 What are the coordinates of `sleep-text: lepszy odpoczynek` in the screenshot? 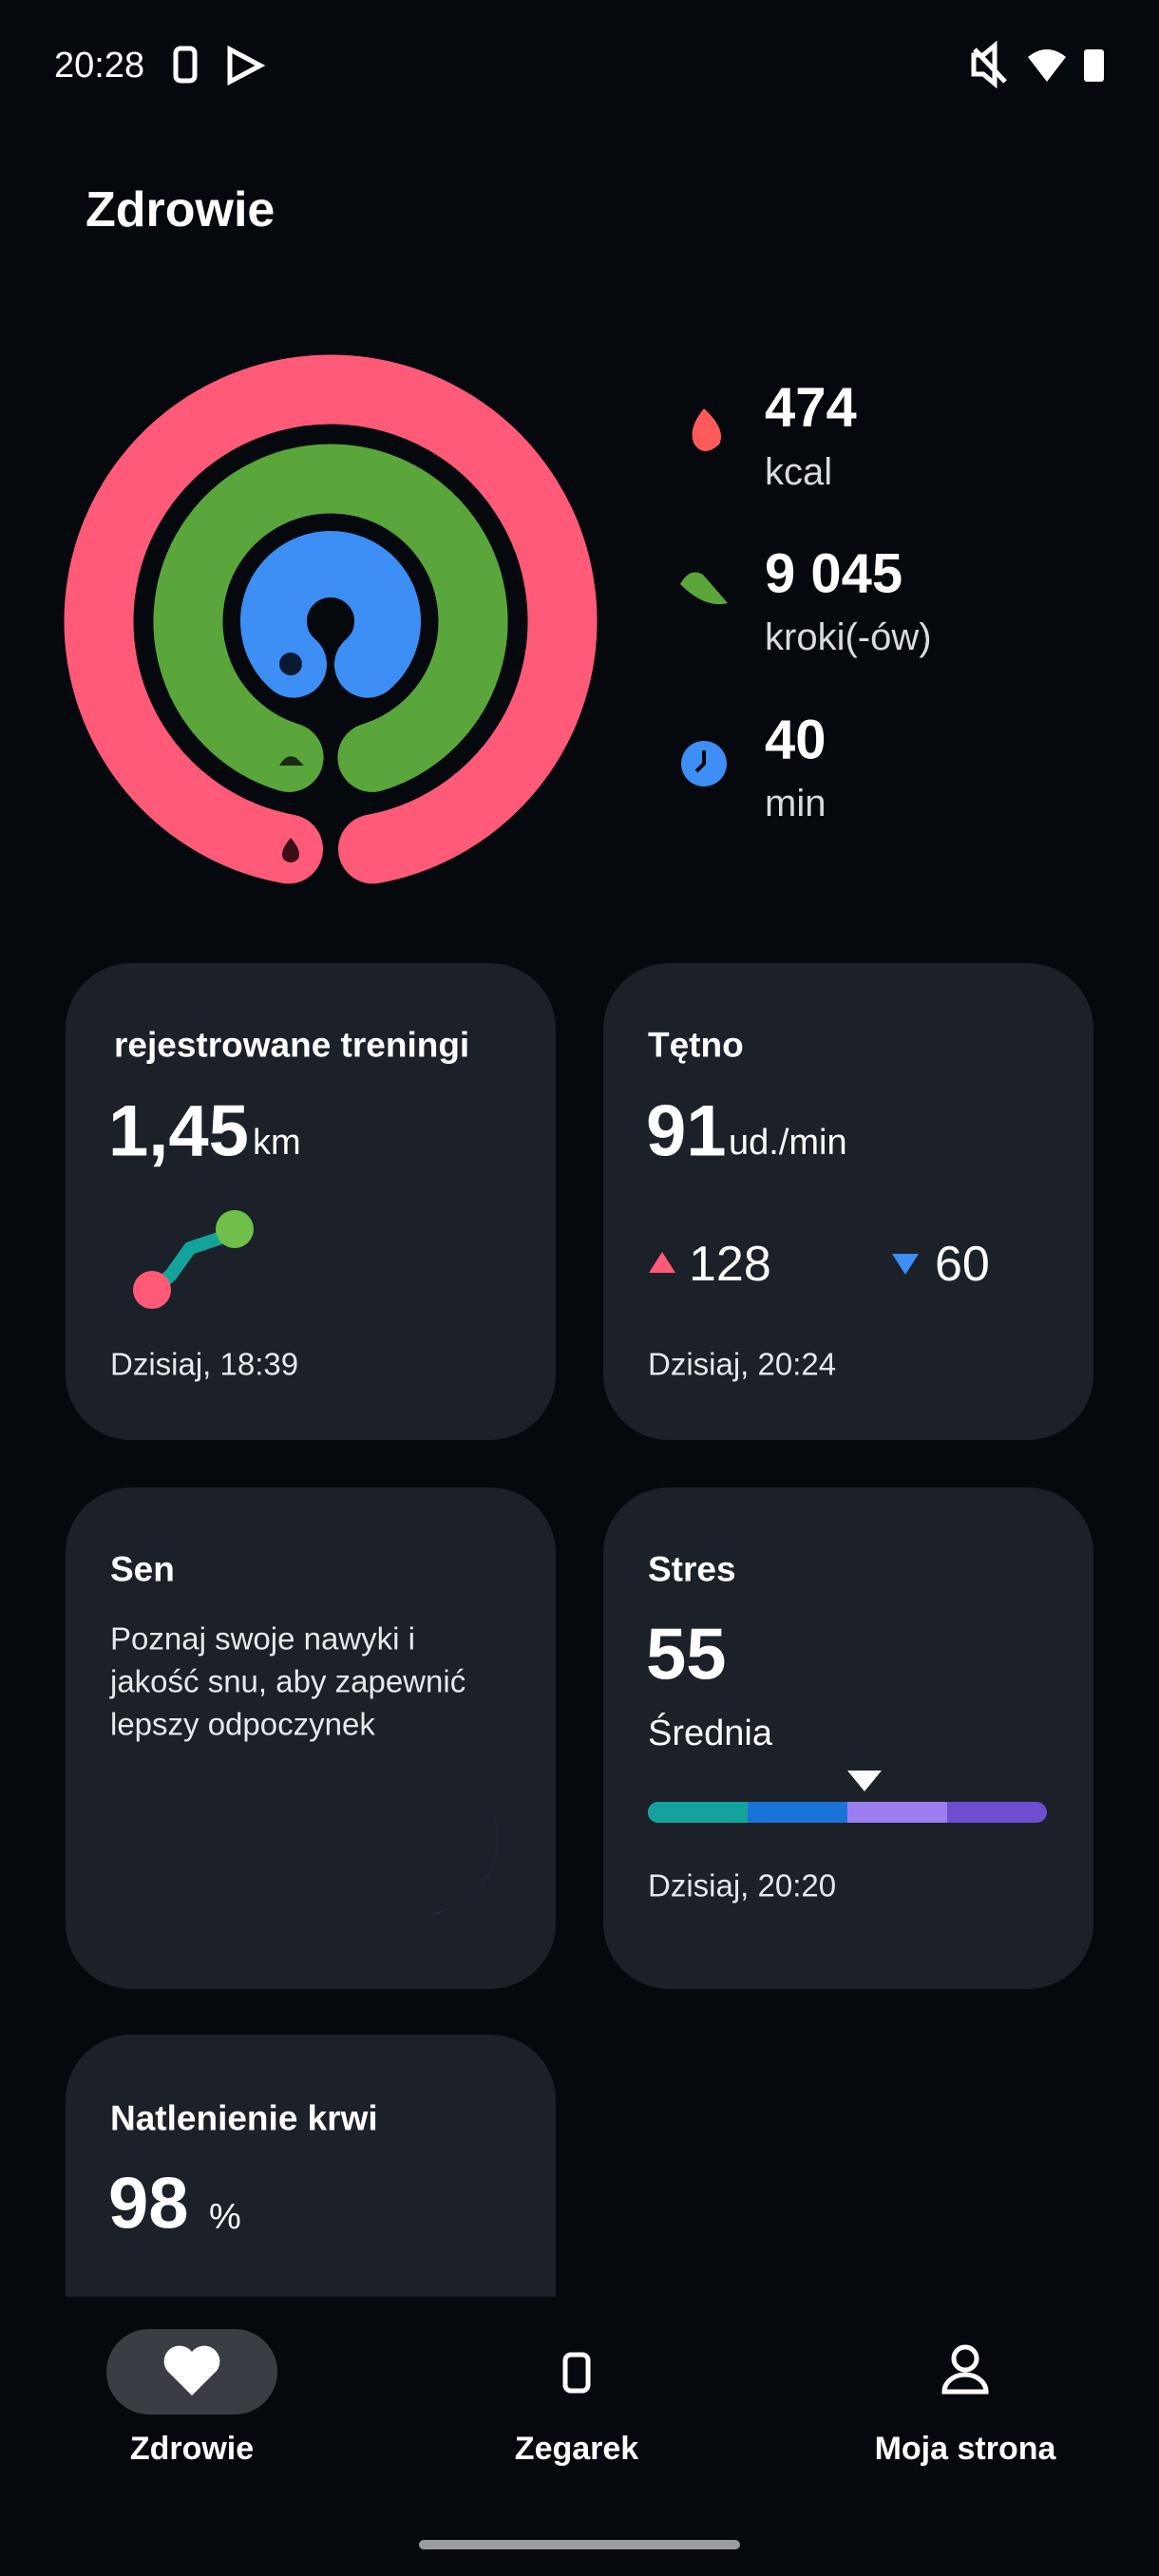 It's located at (242, 1724).